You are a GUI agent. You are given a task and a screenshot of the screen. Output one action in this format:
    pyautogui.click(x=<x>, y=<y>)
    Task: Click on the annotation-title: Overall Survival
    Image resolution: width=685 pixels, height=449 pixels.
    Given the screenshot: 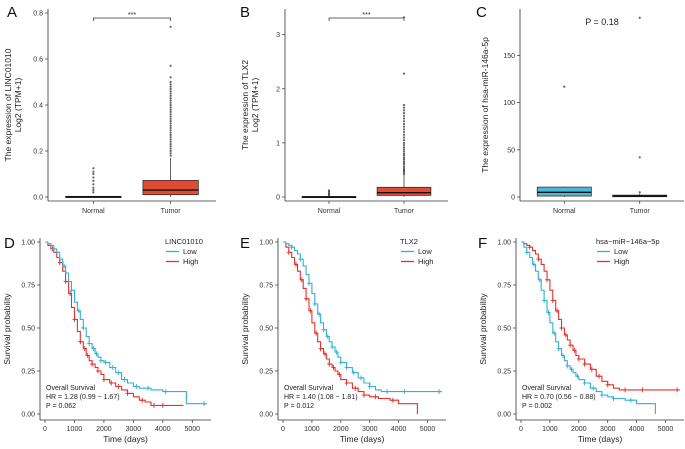 What is the action you would take?
    pyautogui.click(x=546, y=388)
    